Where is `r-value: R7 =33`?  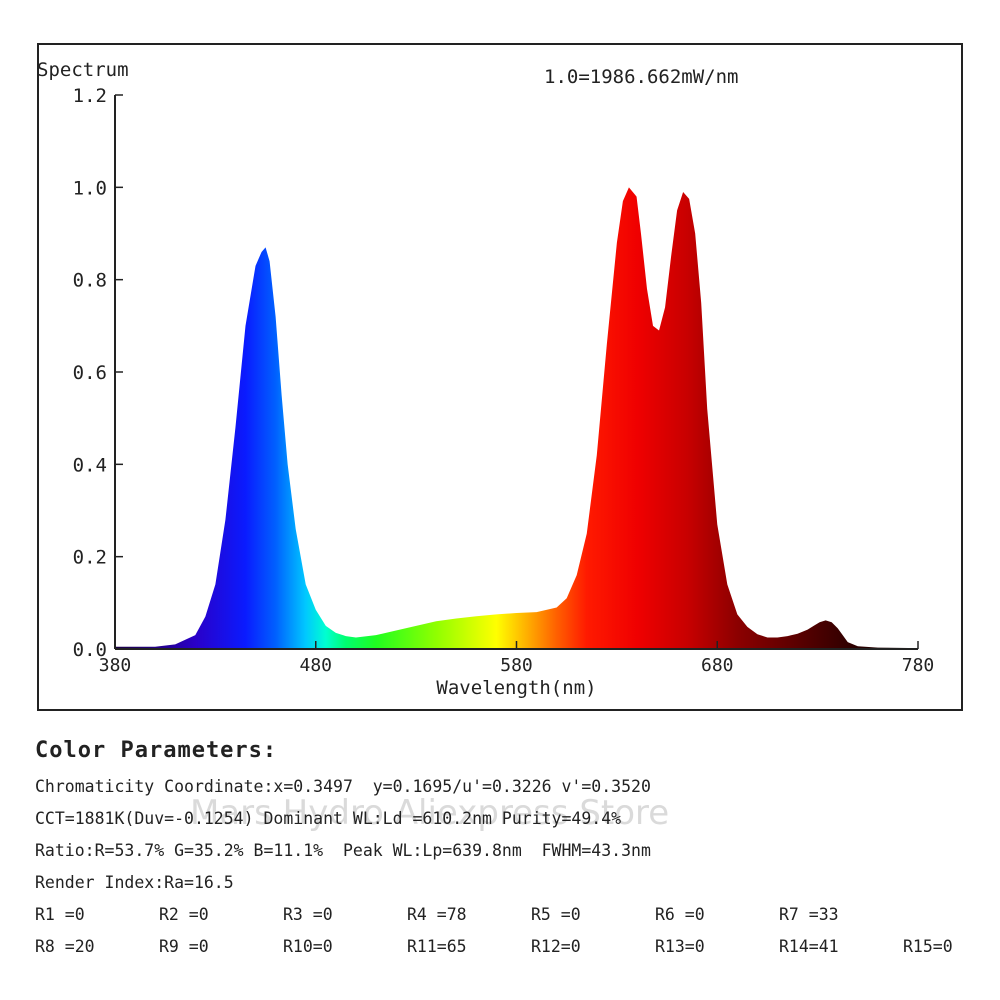 r-value: R7 =33 is located at coordinates (809, 914).